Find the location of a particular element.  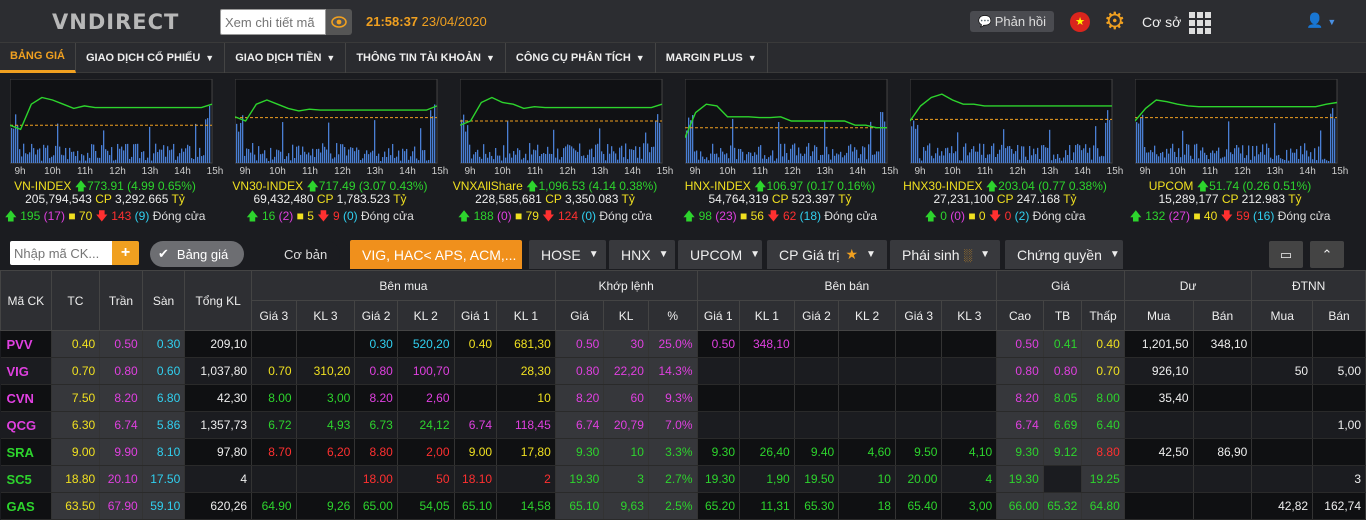

table-cell: 8.80 is located at coordinates (1103, 452).